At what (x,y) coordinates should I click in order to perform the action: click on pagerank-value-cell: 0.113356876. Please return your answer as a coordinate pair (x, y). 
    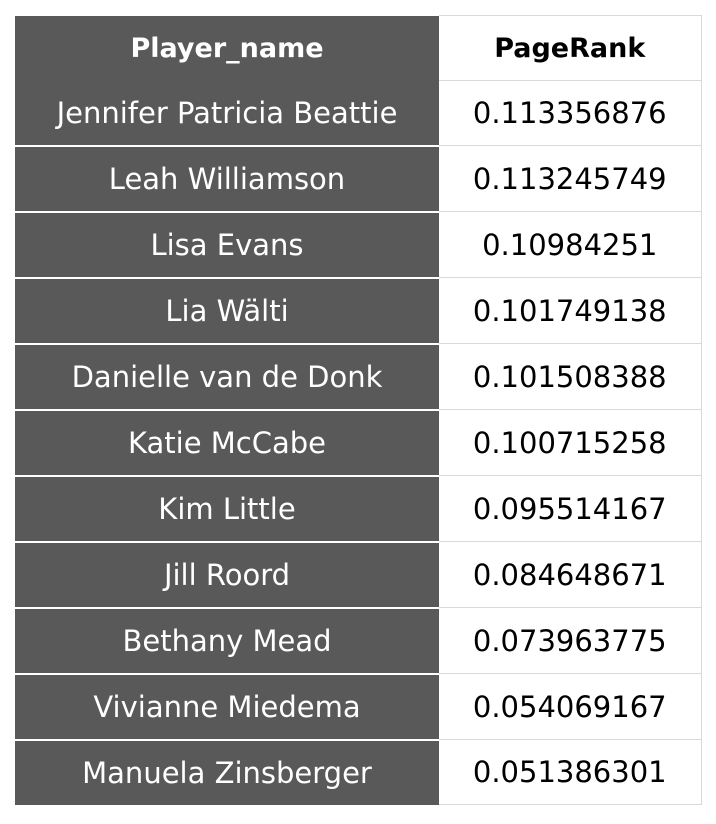
    Looking at the image, I should click on (570, 113).